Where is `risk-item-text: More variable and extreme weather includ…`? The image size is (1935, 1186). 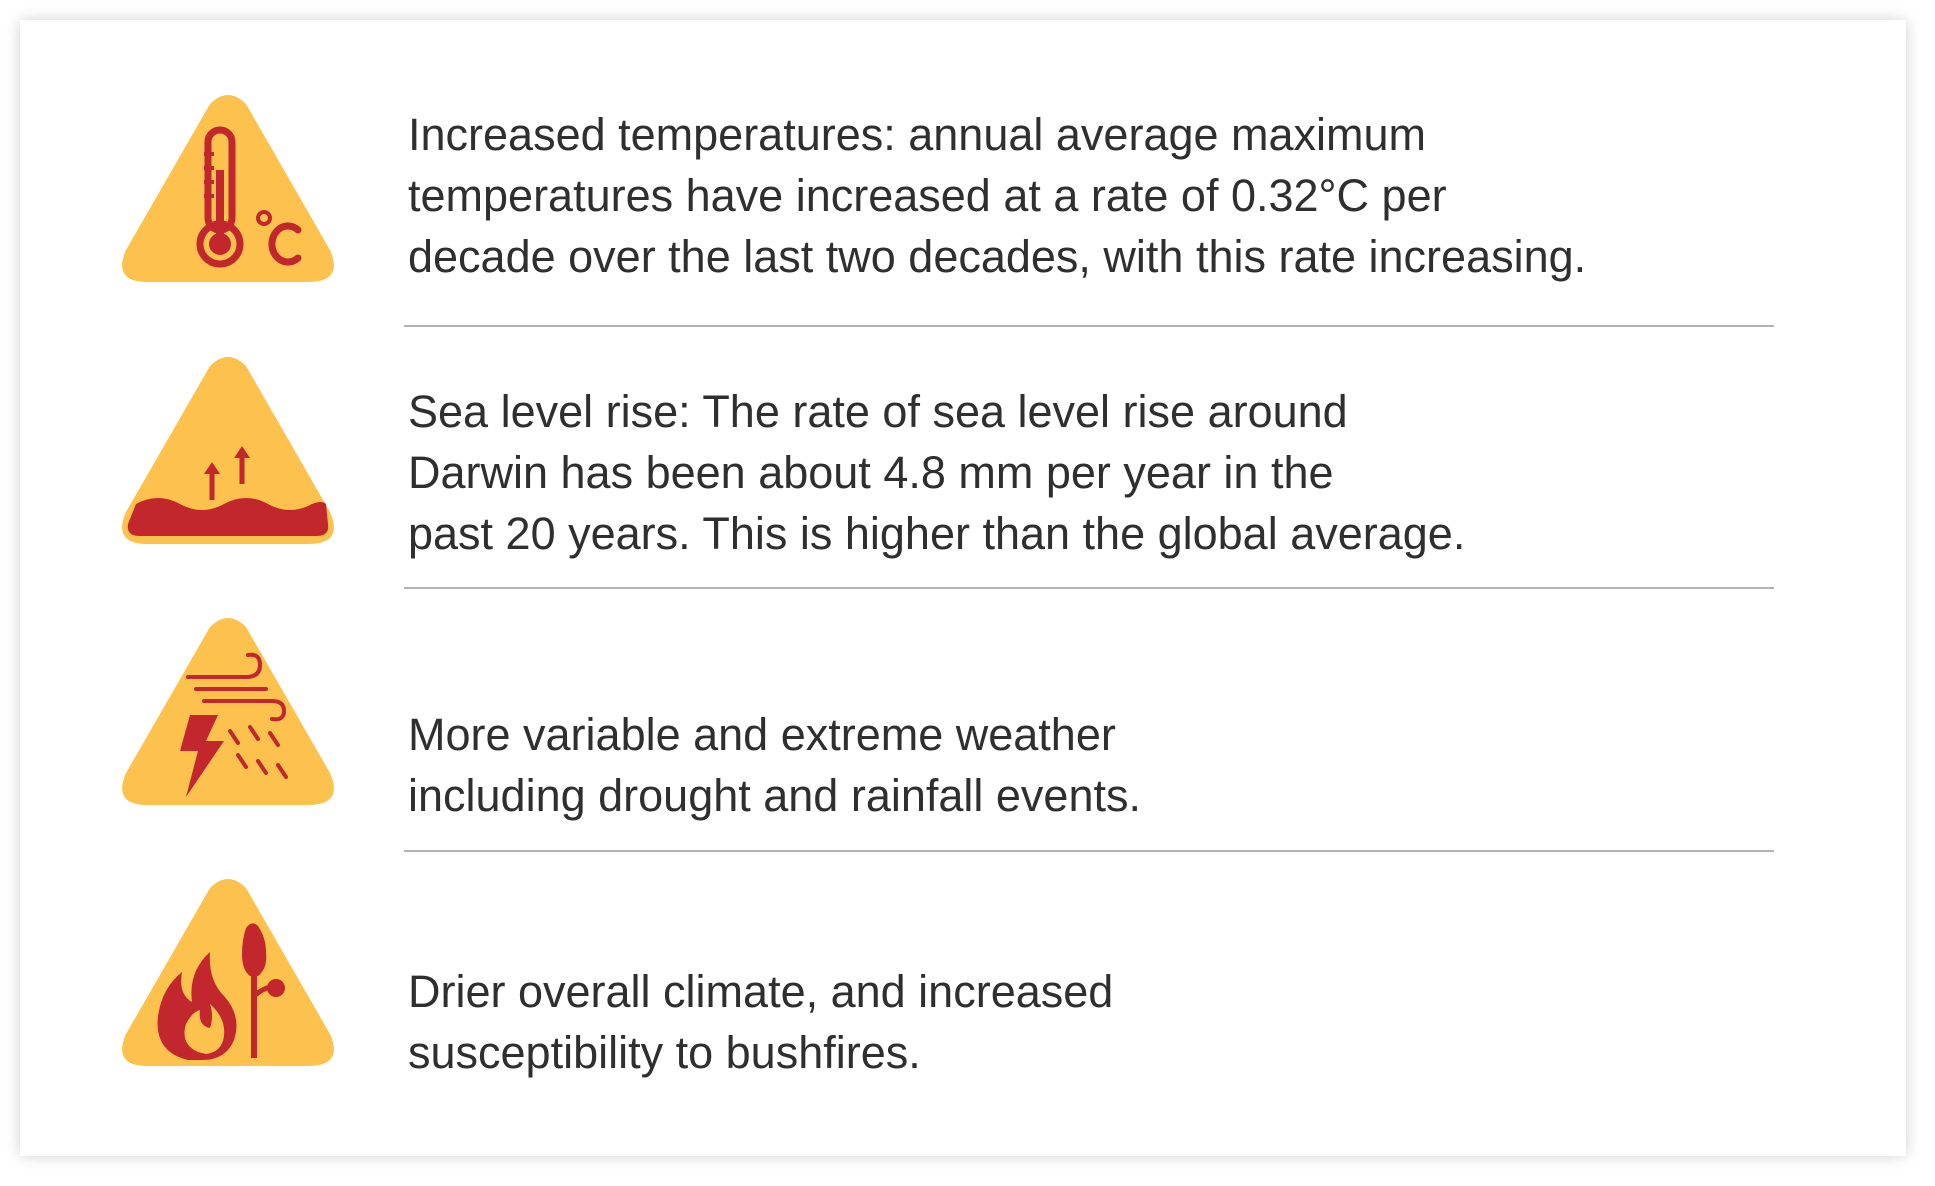 risk-item-text: More variable and extreme weather includ… is located at coordinates (774, 765).